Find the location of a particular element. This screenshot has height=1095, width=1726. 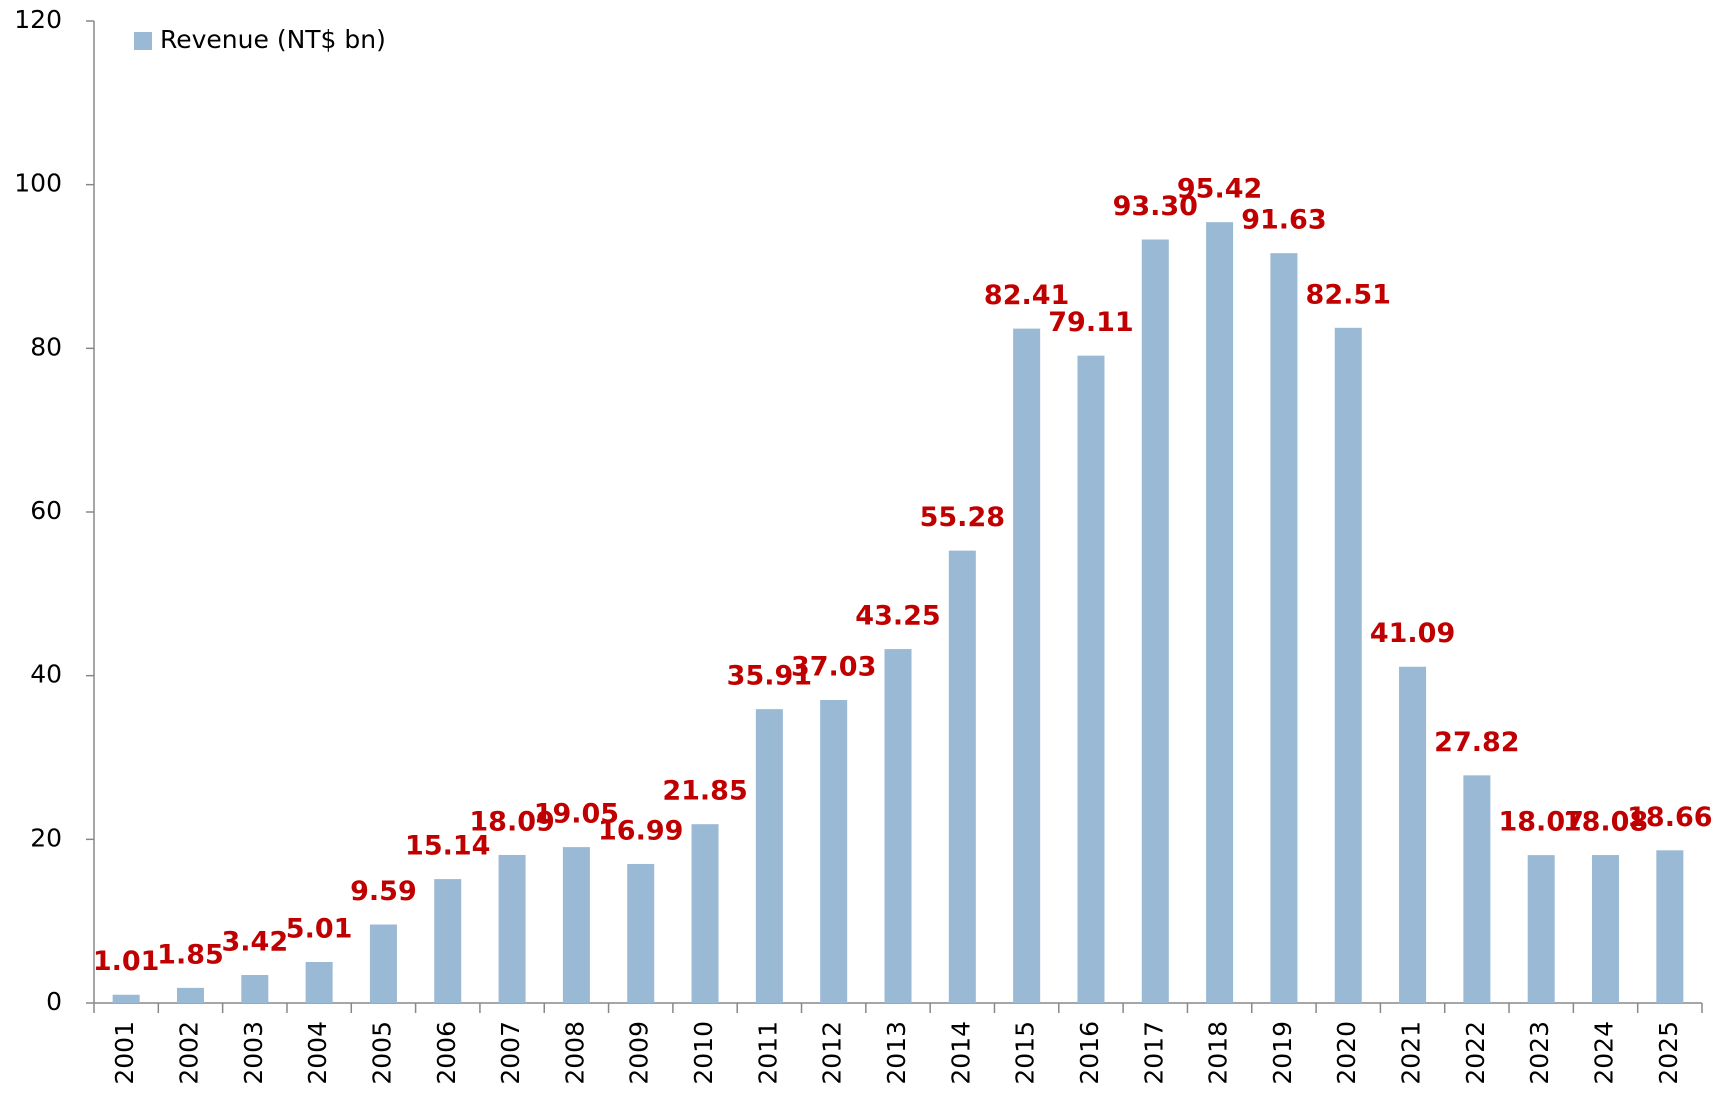

x-tick-label: 2006 is located at coordinates (446, 1053).